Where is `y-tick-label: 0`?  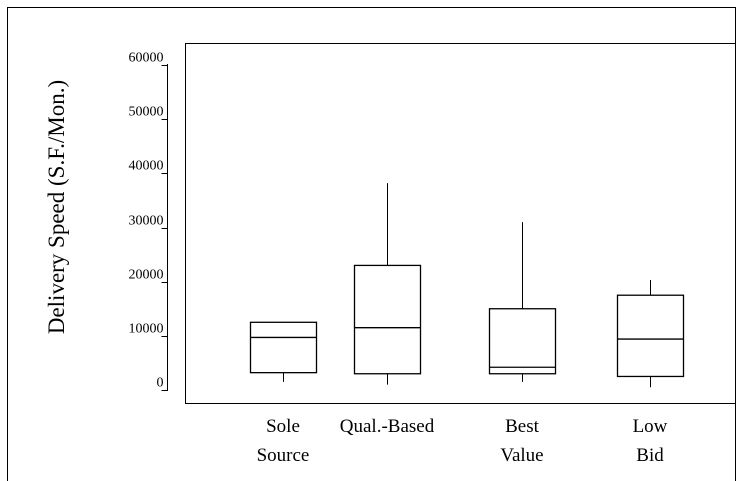 y-tick-label: 0 is located at coordinates (160, 383).